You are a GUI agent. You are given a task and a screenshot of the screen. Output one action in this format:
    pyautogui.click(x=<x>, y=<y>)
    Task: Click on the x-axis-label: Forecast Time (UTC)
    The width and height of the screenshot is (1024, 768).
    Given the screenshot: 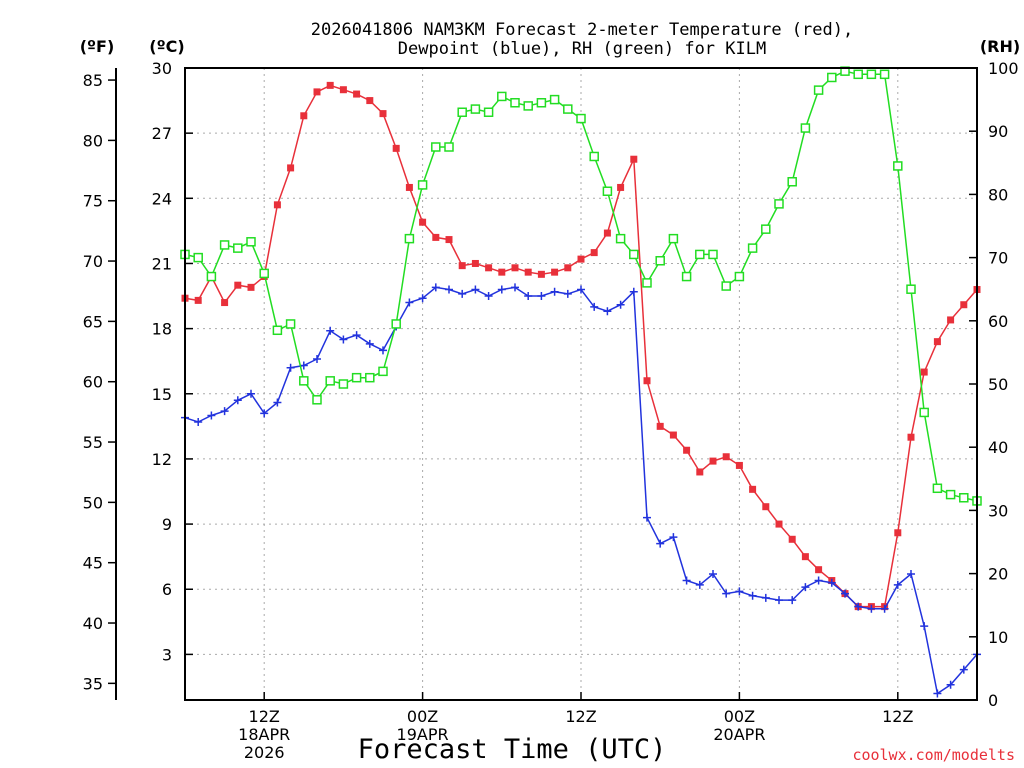 What is the action you would take?
    pyautogui.click(x=512, y=749)
    